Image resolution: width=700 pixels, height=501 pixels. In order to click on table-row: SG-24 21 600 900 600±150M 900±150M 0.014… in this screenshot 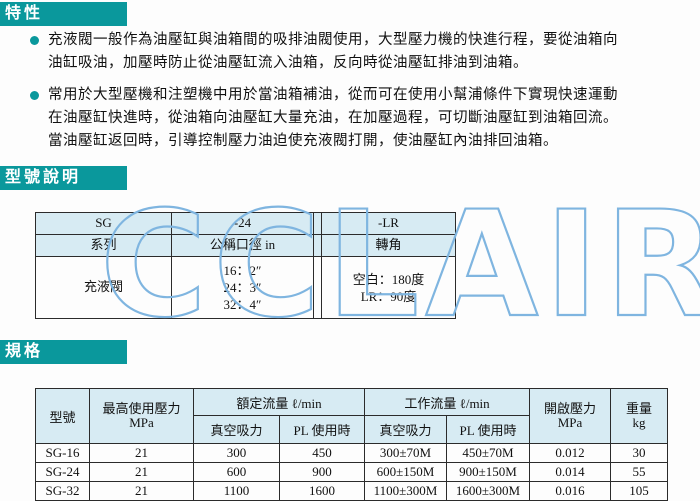, I will do `click(352, 472)`.